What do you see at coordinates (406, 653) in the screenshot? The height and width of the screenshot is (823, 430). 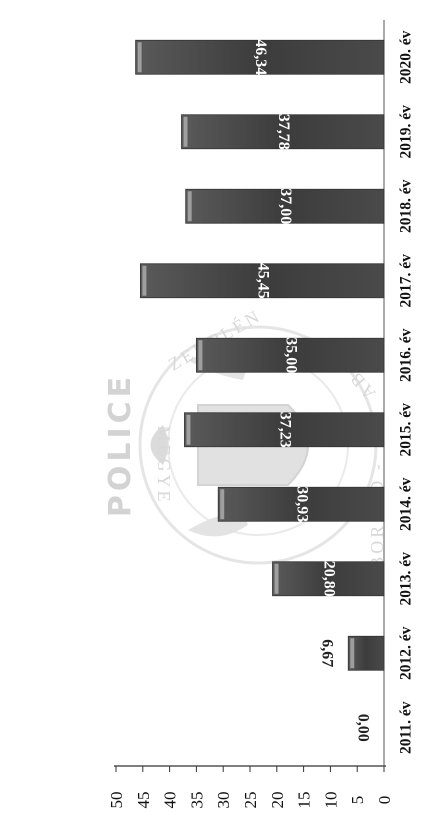 I see `category-label: 2012. év` at bounding box center [406, 653].